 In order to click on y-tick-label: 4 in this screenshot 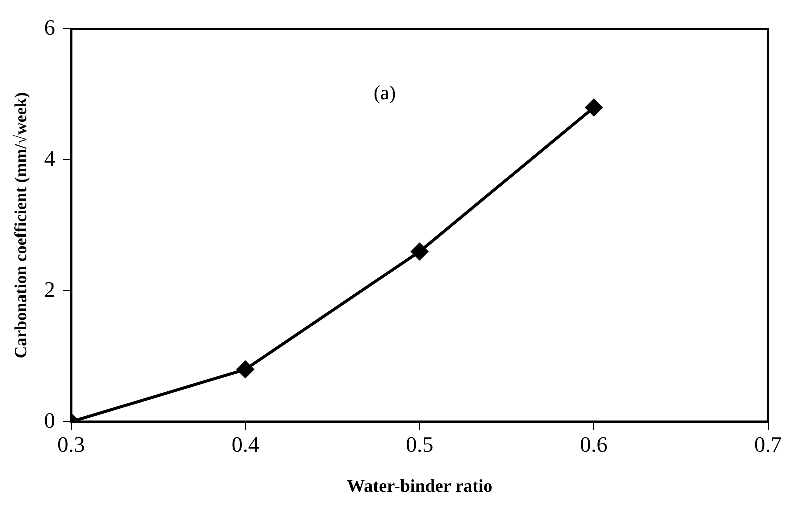, I will do `click(50, 158)`.